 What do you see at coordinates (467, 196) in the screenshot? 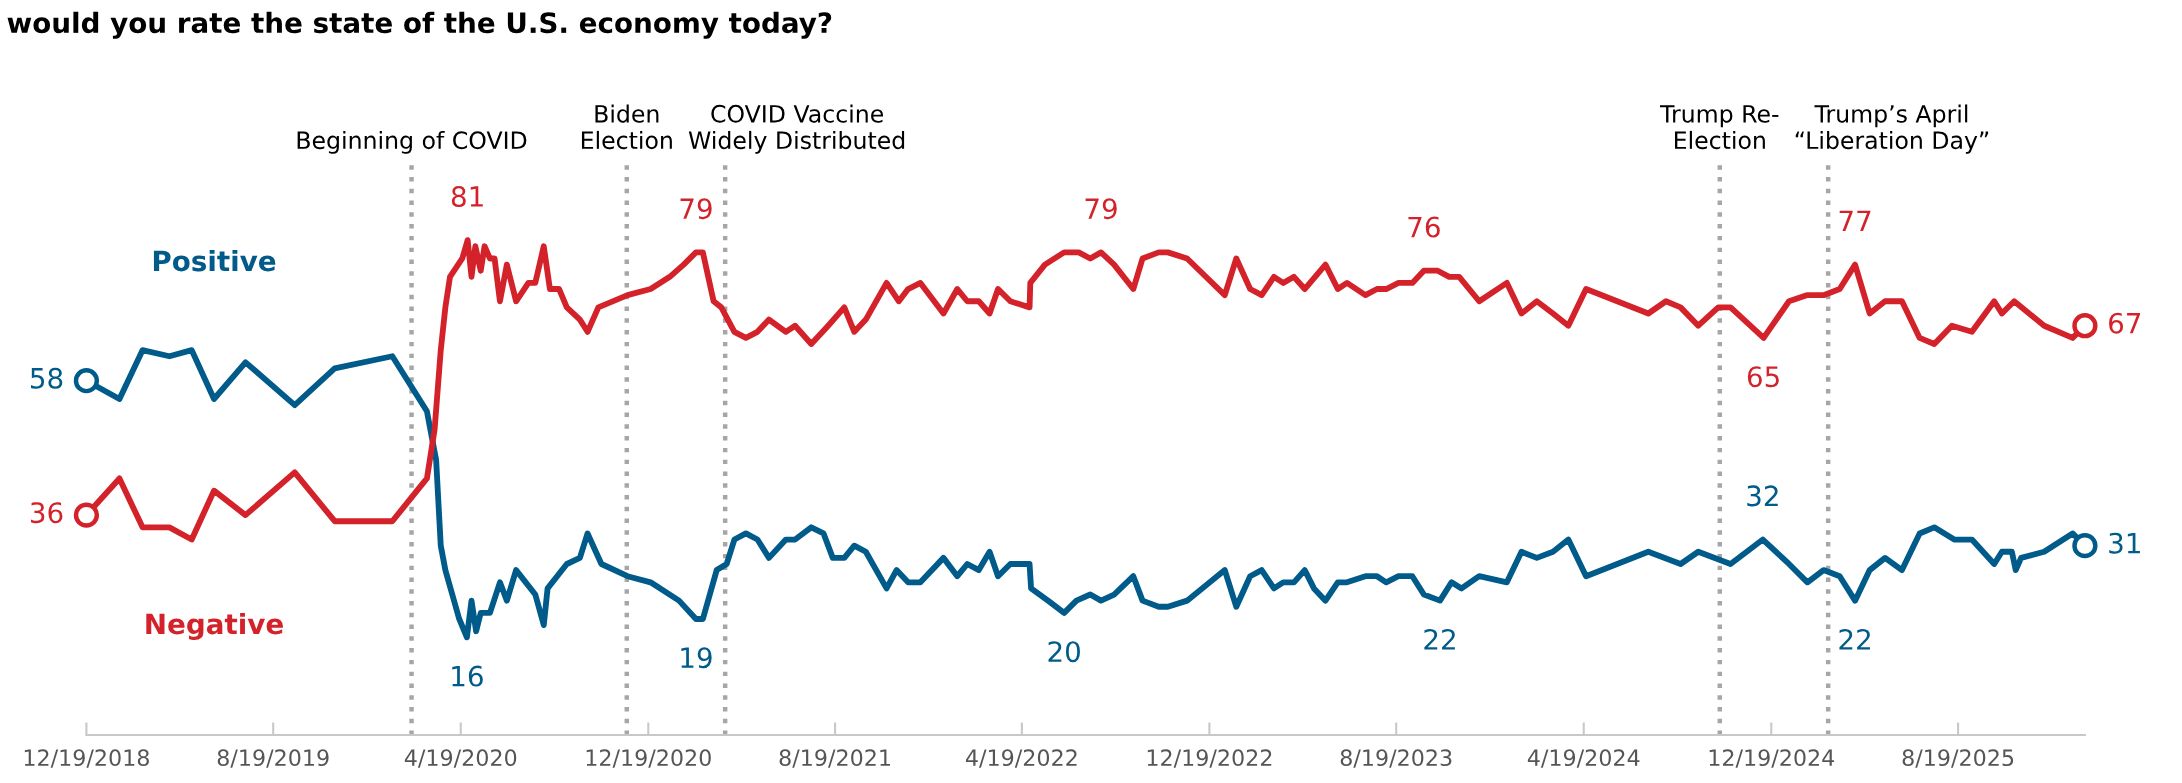
I see `data-label: 81` at bounding box center [467, 196].